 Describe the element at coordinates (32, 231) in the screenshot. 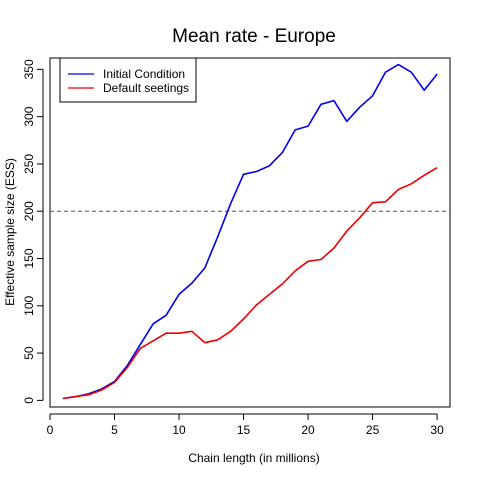

I see `y-axis: 0 50 100 150 200 250 300 350` at that location.